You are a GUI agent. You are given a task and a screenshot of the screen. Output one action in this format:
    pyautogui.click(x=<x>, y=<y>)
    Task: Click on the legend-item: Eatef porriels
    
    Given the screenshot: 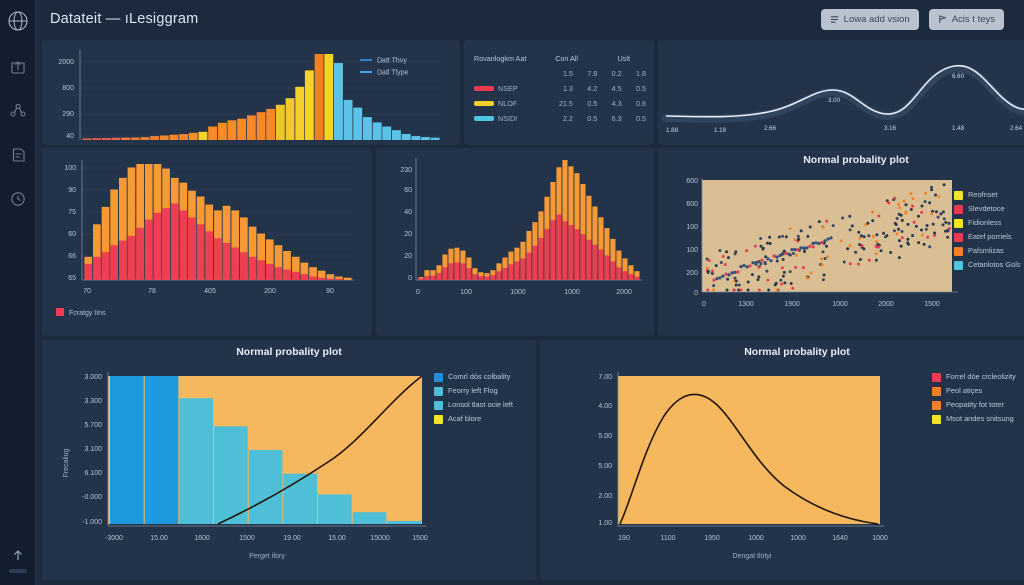 What is the action you would take?
    pyautogui.click(x=987, y=237)
    